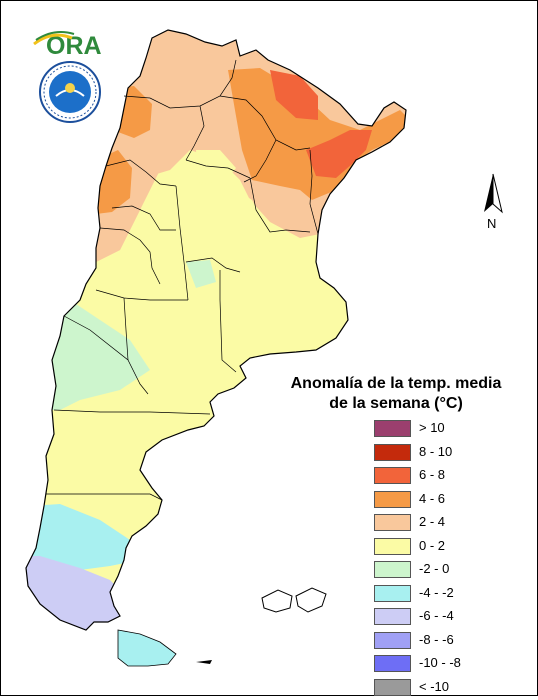 Image resolution: width=538 pixels, height=700 pixels. Describe the element at coordinates (396, 404) in the screenshot. I see `legend-title-line2: de la semana (°C)` at that location.